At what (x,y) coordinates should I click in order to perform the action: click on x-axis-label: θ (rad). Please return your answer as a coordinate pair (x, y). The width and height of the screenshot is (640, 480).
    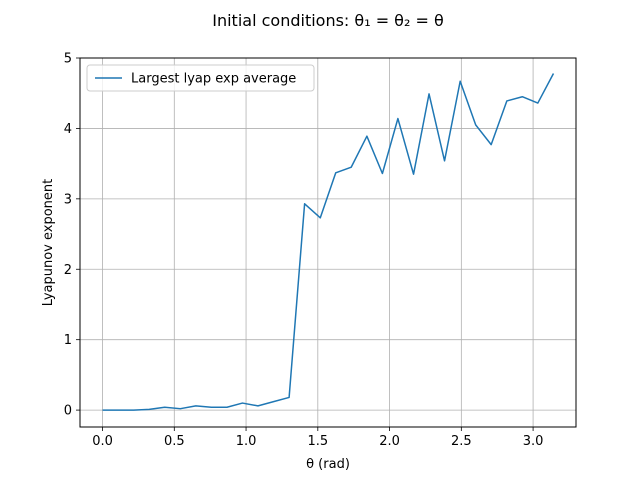
    Looking at the image, I should click on (328, 464).